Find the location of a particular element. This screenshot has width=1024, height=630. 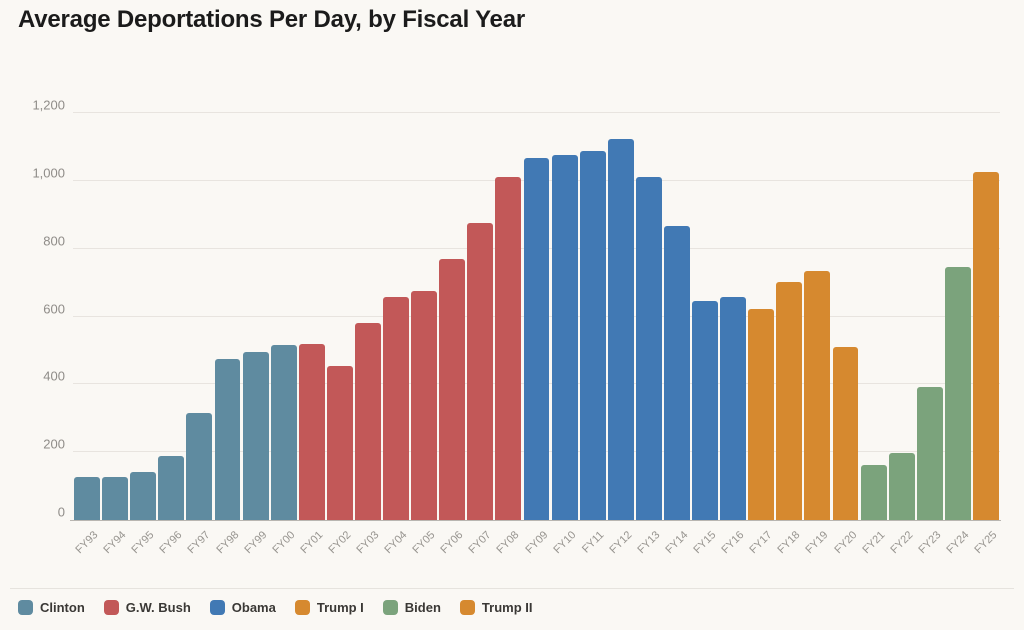

bar-FY10 is located at coordinates (564, 337).